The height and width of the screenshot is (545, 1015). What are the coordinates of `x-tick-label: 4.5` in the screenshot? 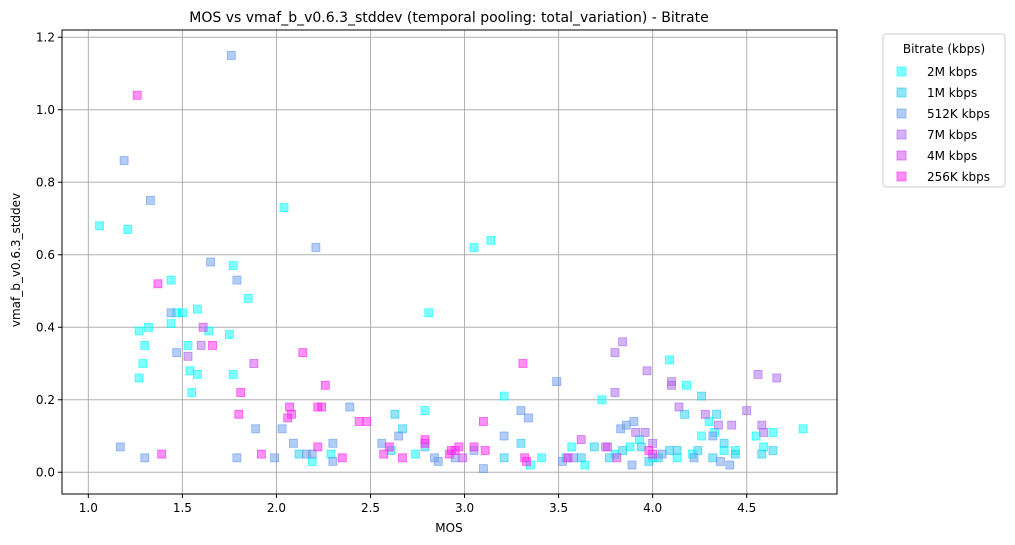 It's located at (746, 508).